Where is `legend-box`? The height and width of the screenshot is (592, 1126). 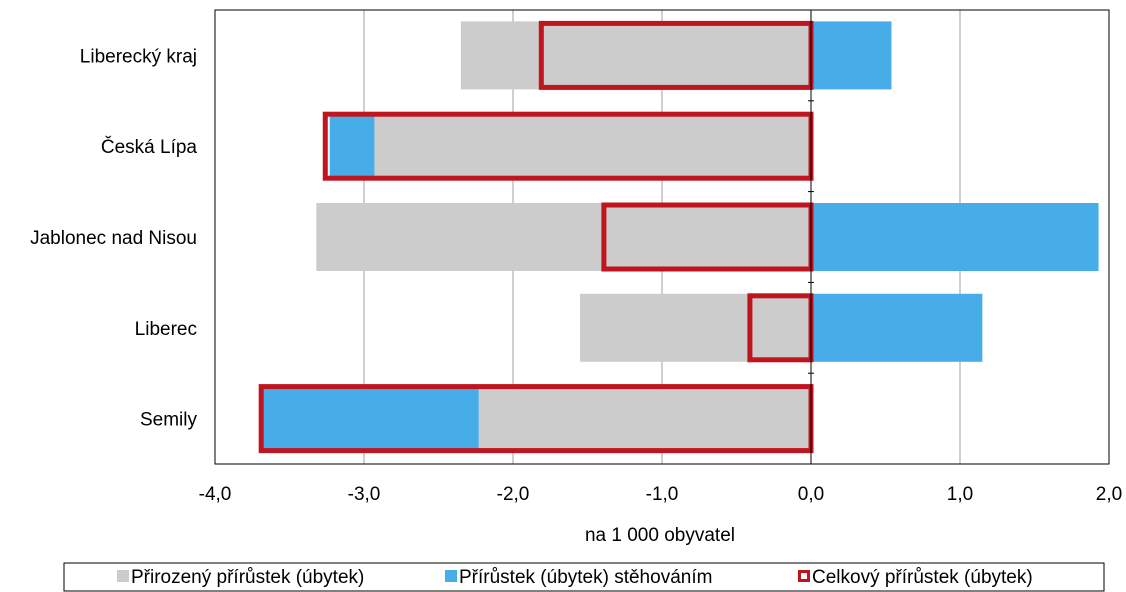
legend-box is located at coordinates (584, 577).